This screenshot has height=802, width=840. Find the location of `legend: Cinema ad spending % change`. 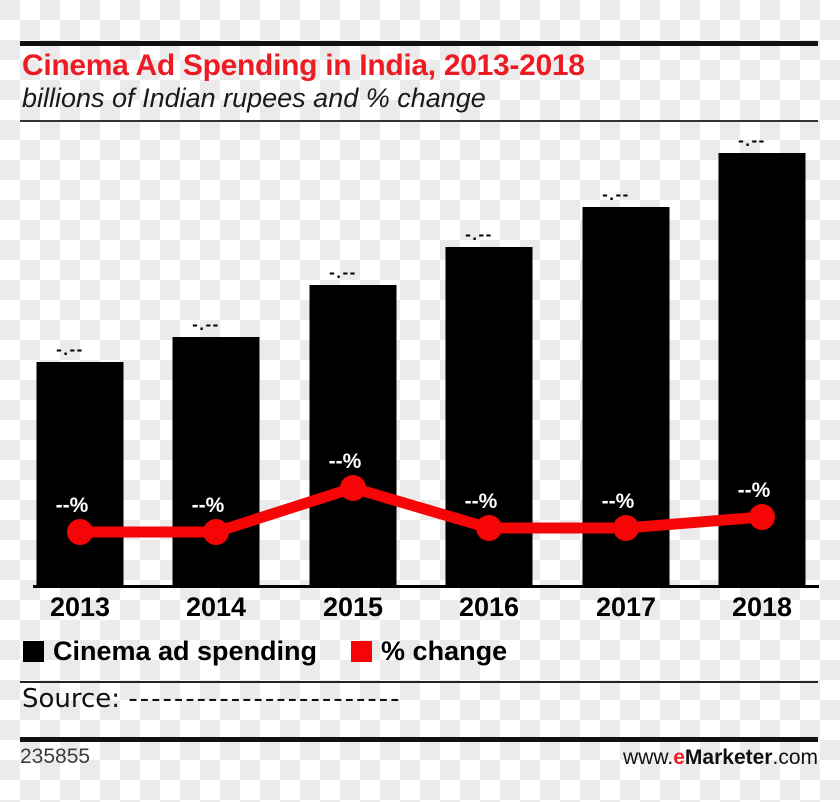

legend: Cinema ad spending % change is located at coordinates (265, 651).